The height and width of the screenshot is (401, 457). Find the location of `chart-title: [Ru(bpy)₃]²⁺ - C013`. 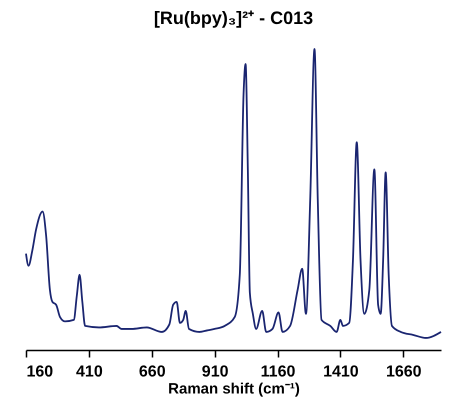

chart-title: [Ru(bpy)₃]²⁺ - C013 is located at coordinates (234, 18).